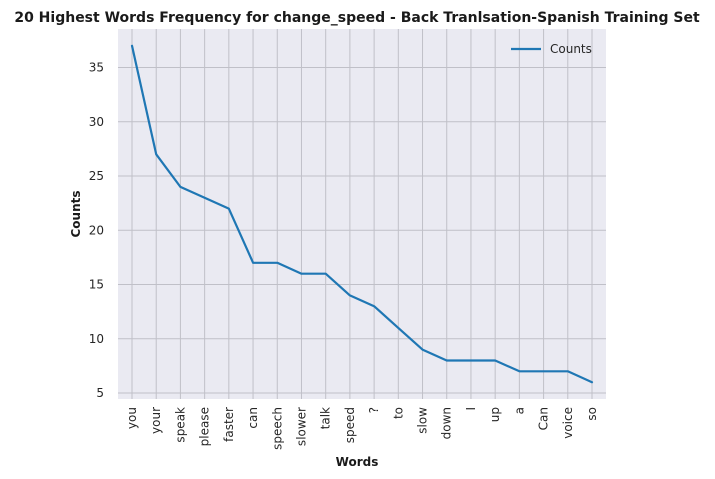 This screenshot has height=479, width=715. I want to click on legend: Counts, so click(551, 49).